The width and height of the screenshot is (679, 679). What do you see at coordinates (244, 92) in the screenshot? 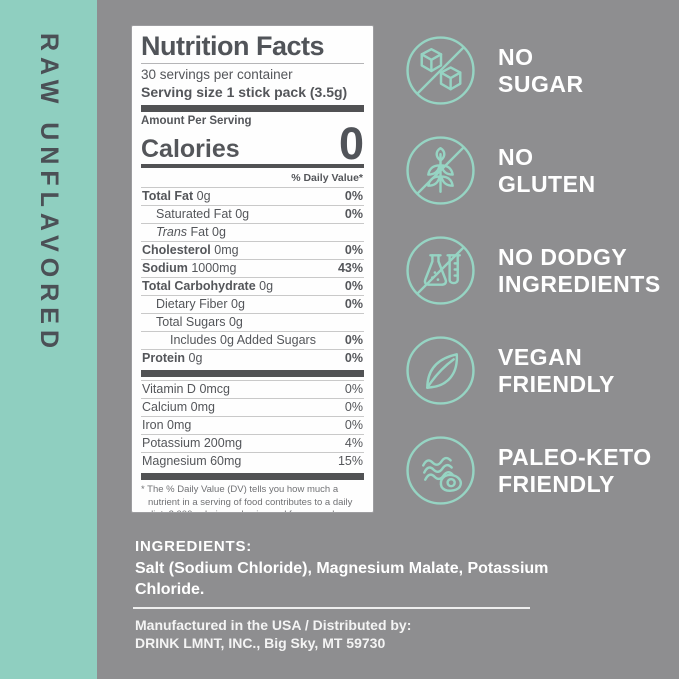
I see `serving-size: Serving size 1 stick pack (3.5g)` at bounding box center [244, 92].